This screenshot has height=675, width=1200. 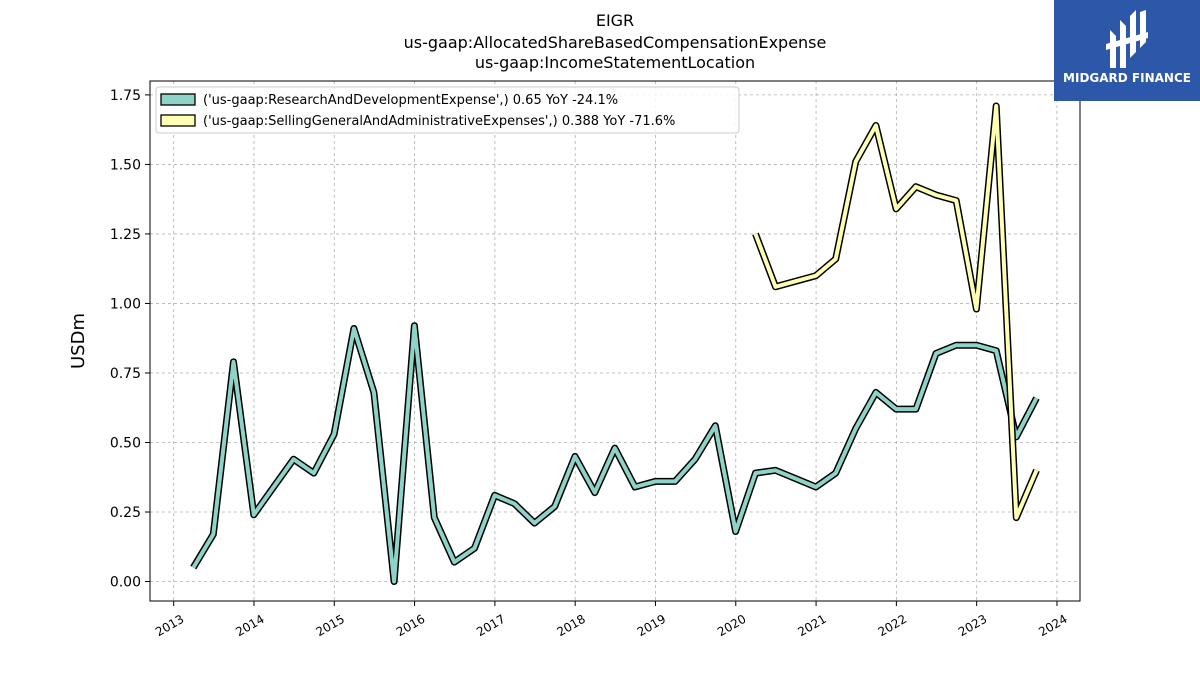 What do you see at coordinates (811, 625) in the screenshot?
I see `x-tick-label: 2021` at bounding box center [811, 625].